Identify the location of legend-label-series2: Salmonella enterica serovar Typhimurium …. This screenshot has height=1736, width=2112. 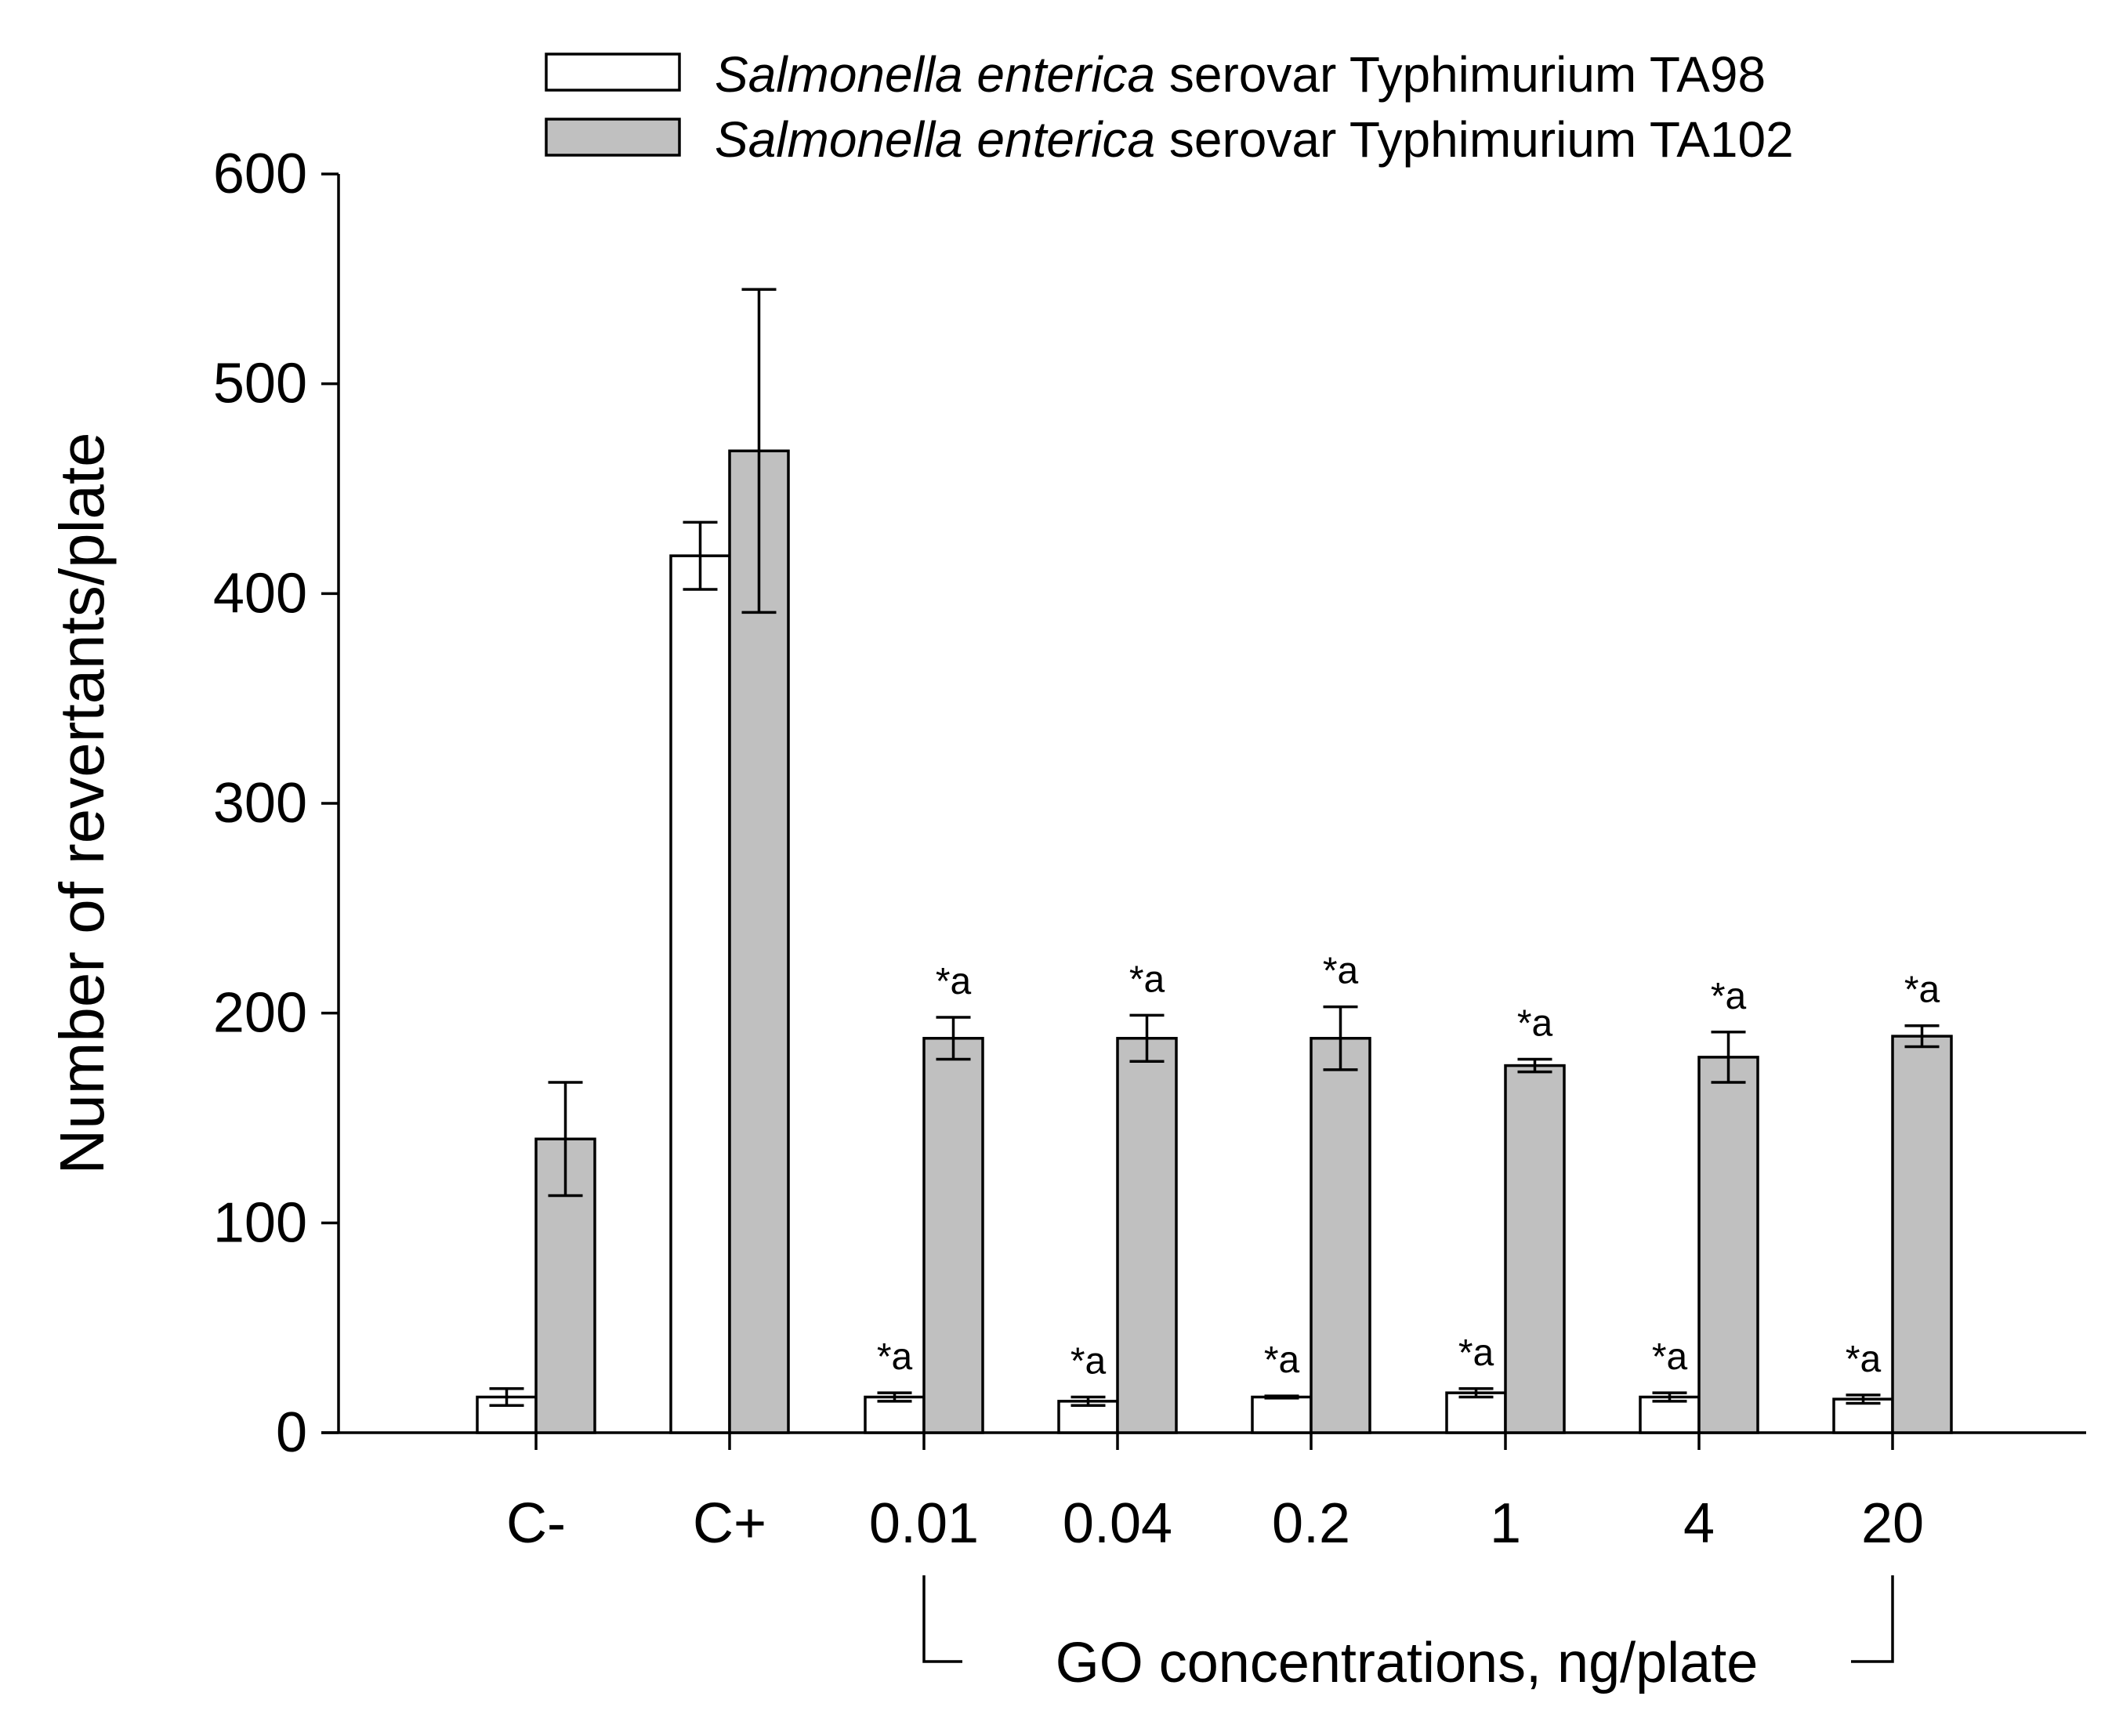
(1254, 139).